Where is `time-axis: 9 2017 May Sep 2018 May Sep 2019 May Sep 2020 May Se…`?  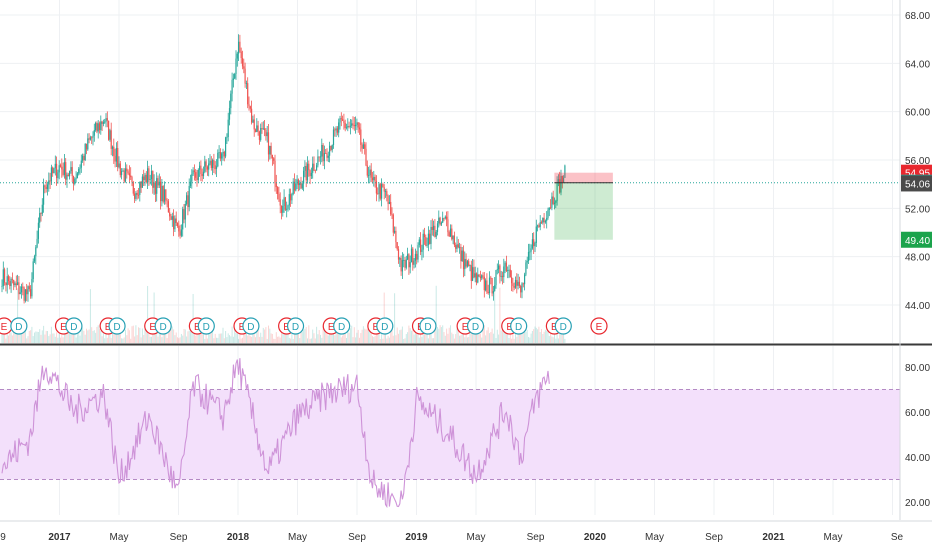
time-axis: 9 2017 May Sep 2018 May Sep 2019 May Sep 2020 May Se… is located at coordinates (451, 537).